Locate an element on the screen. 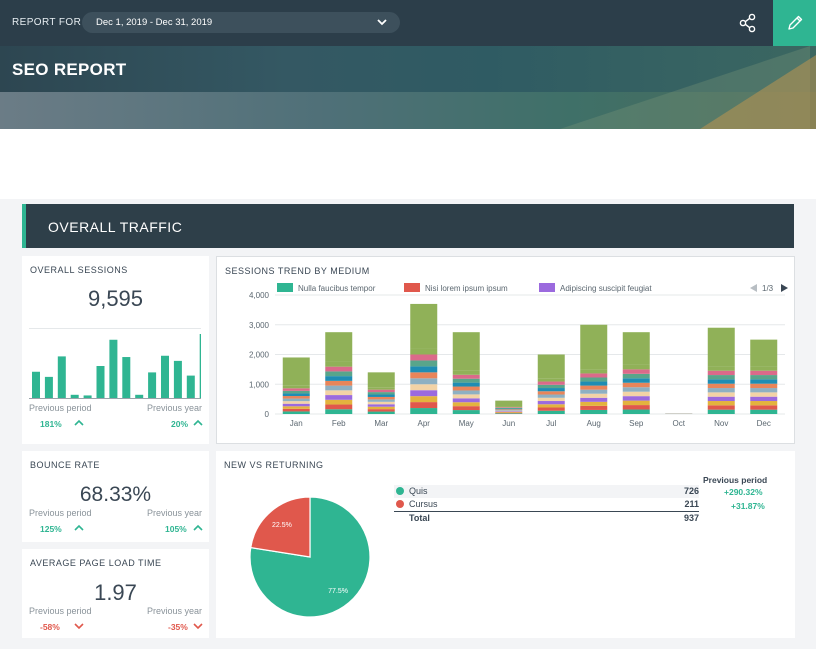 This screenshot has height=649, width=816. edit-button is located at coordinates (794, 23).